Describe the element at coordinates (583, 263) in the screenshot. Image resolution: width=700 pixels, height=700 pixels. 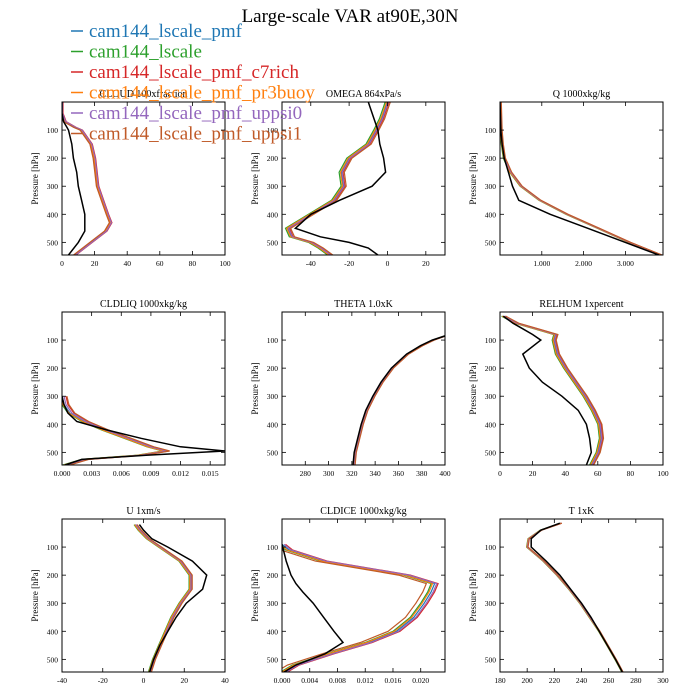
I see `x-tick-label: 2.000` at that location.